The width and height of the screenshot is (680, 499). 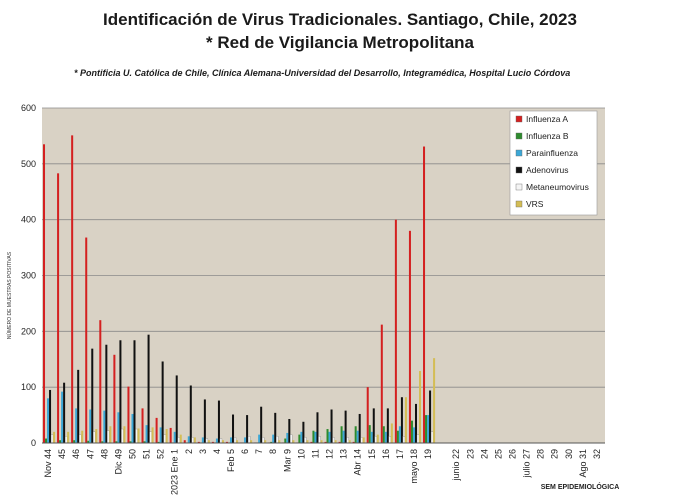 What do you see at coordinates (535, 204) in the screenshot?
I see `legend-entry: VRS` at bounding box center [535, 204].